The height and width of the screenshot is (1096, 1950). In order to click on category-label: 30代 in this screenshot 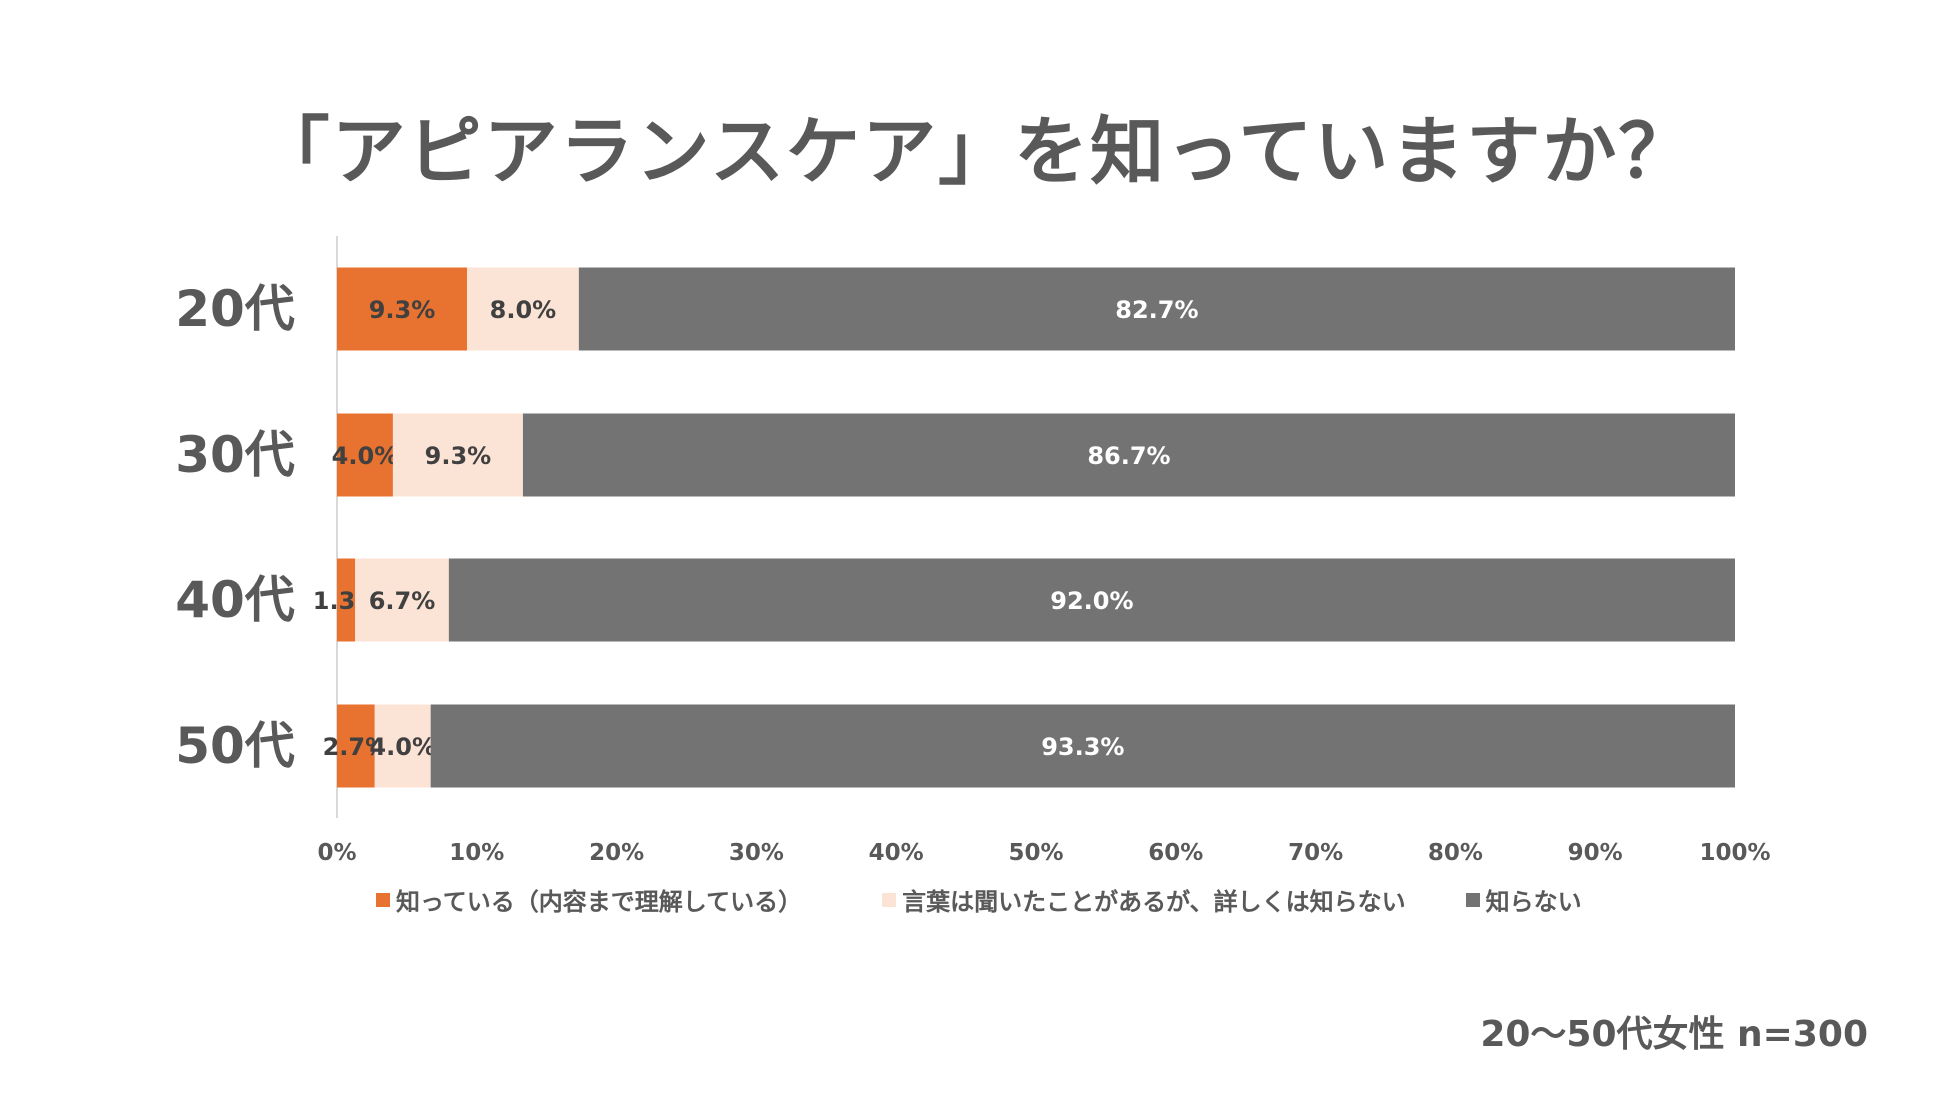, I will do `click(235, 455)`.